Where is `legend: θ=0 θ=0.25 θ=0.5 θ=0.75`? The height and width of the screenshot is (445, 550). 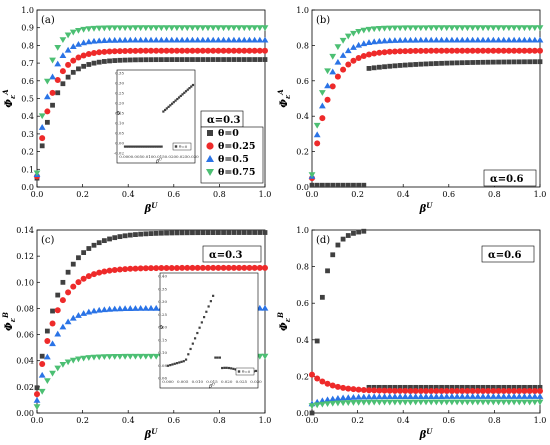
legend: θ=0 θ=0.25 θ=0.5 θ=0.75 is located at coordinates (232, 155).